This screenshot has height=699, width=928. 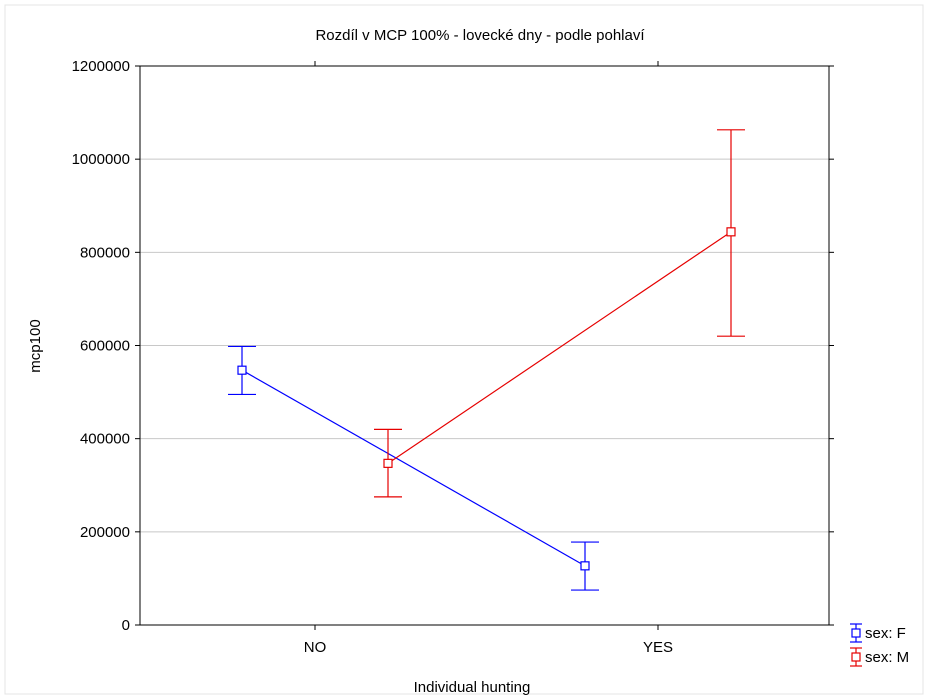 What do you see at coordinates (887, 657) in the screenshot?
I see `legend-label: sex: M` at bounding box center [887, 657].